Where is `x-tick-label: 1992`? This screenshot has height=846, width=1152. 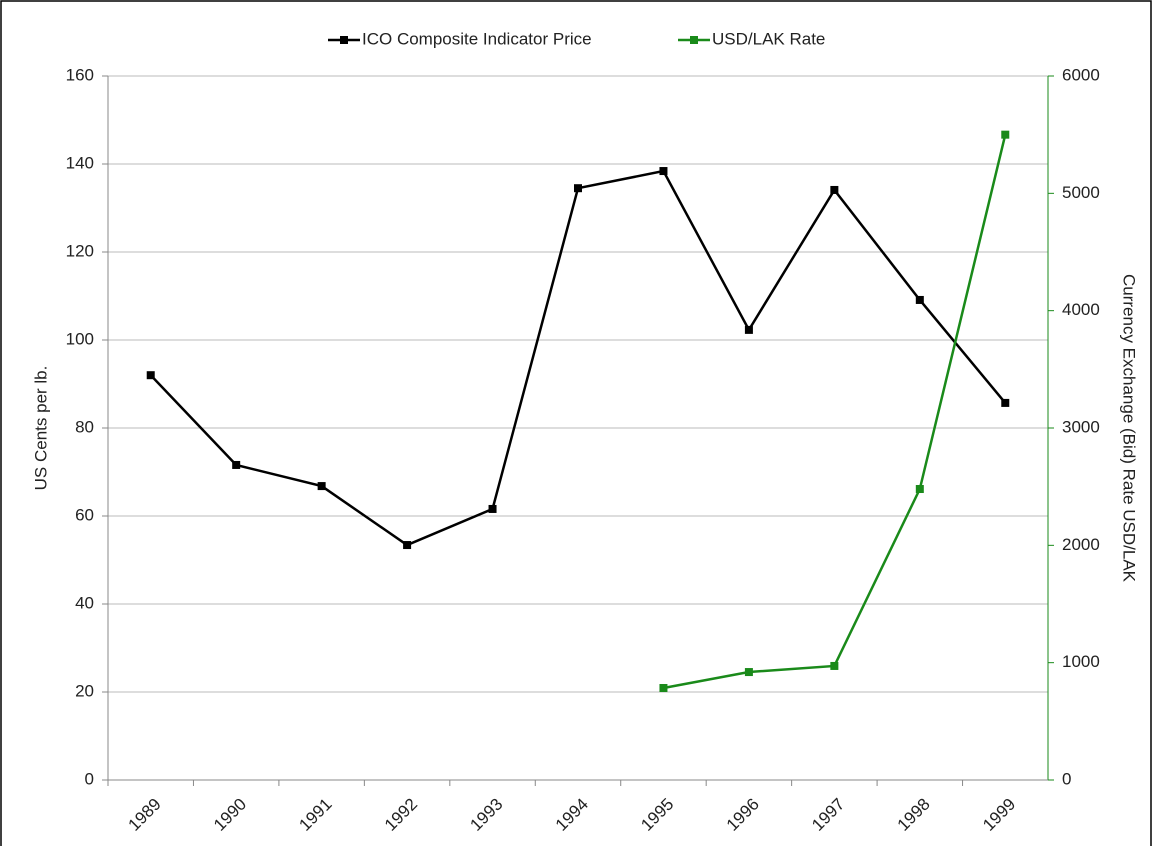 x-tick-label: 1992 is located at coordinates (401, 815).